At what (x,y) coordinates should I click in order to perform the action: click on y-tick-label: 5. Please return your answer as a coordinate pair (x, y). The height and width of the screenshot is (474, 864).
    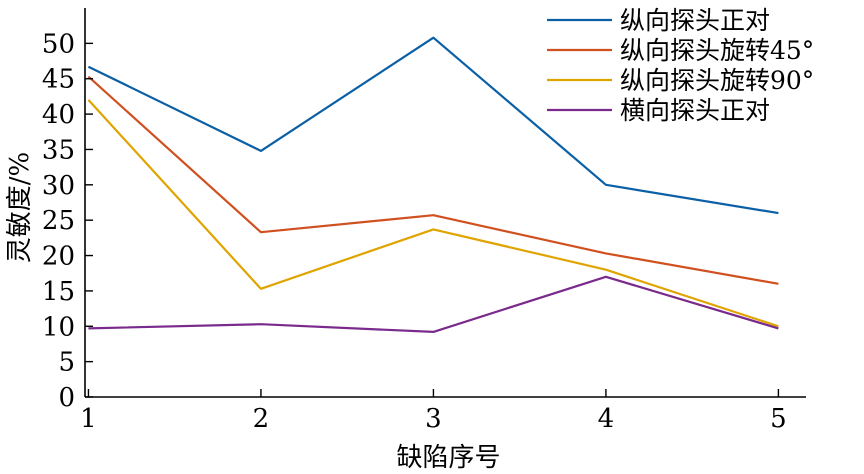
    Looking at the image, I should click on (66, 363).